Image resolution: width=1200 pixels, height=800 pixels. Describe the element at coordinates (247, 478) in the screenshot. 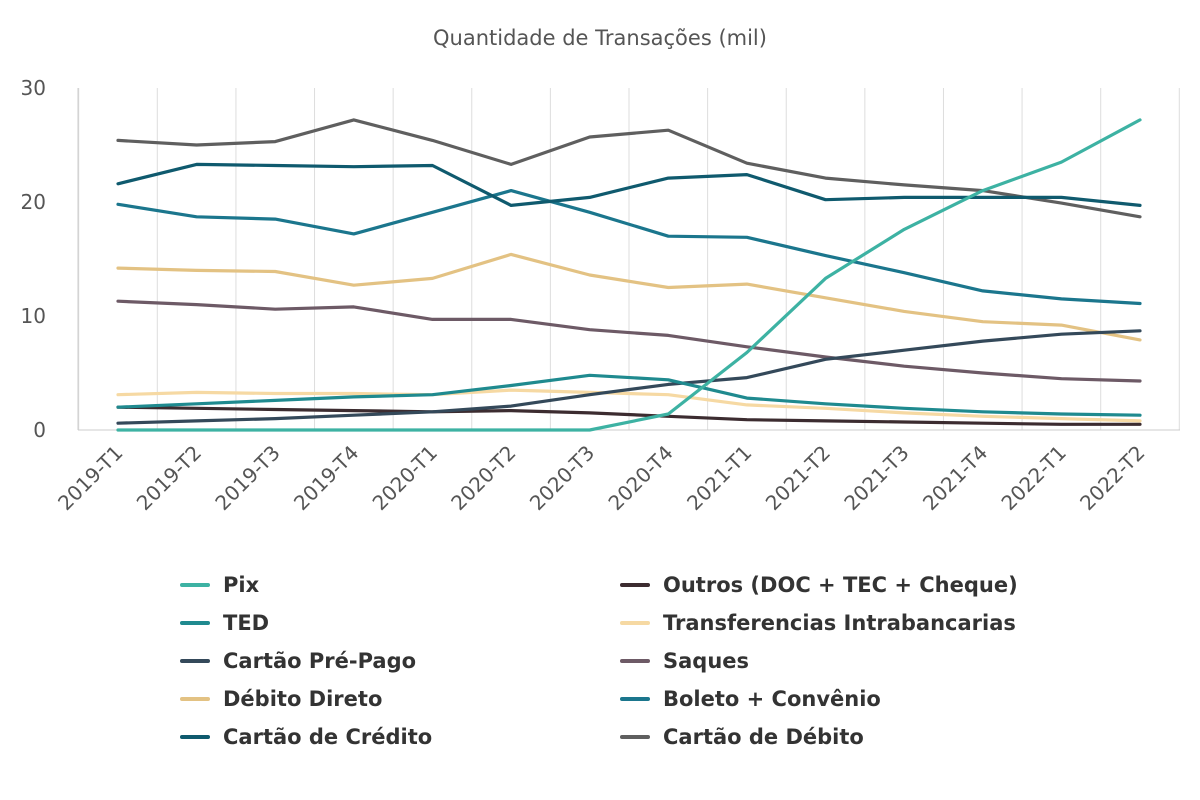

I see `x-tick-label: 2019-T3` at that location.